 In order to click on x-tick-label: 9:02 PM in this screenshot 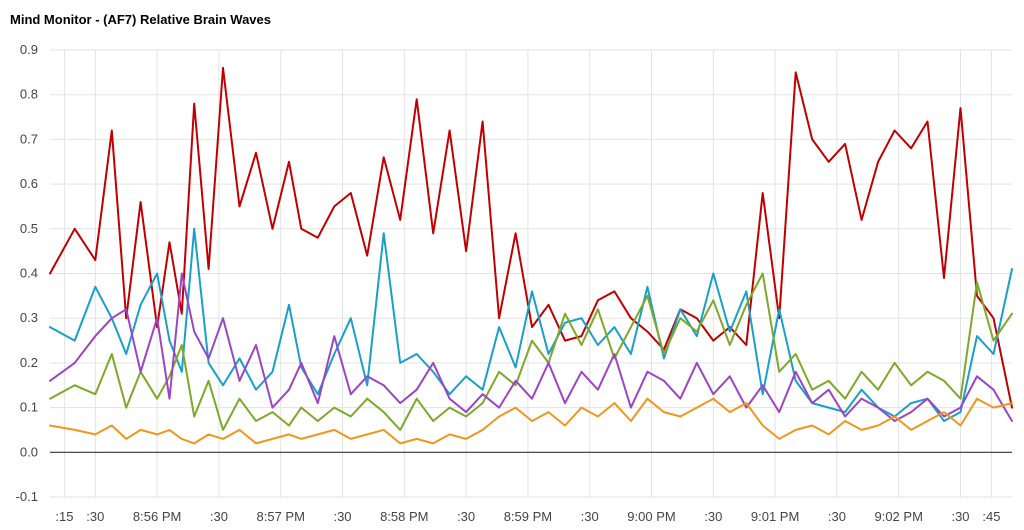, I will do `click(898, 516)`.